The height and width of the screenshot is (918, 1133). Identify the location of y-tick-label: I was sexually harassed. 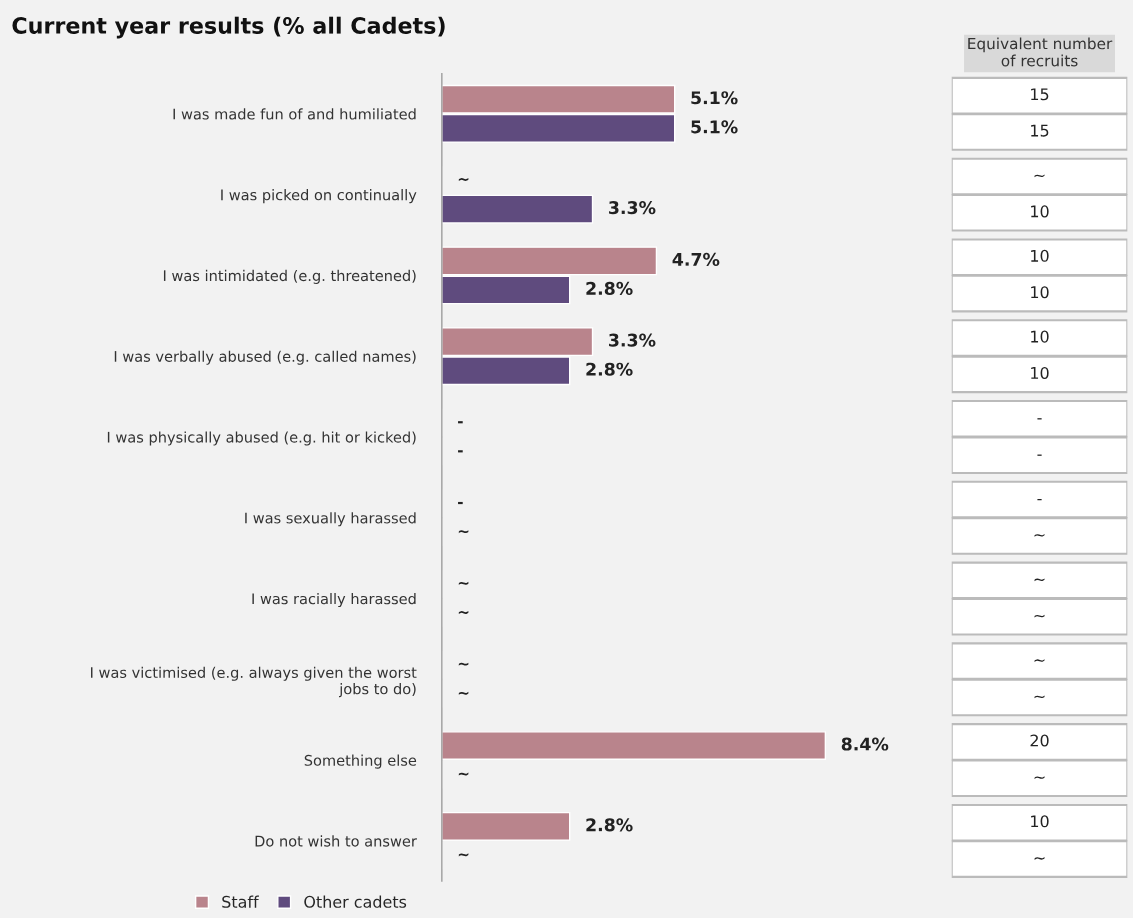
(330, 519).